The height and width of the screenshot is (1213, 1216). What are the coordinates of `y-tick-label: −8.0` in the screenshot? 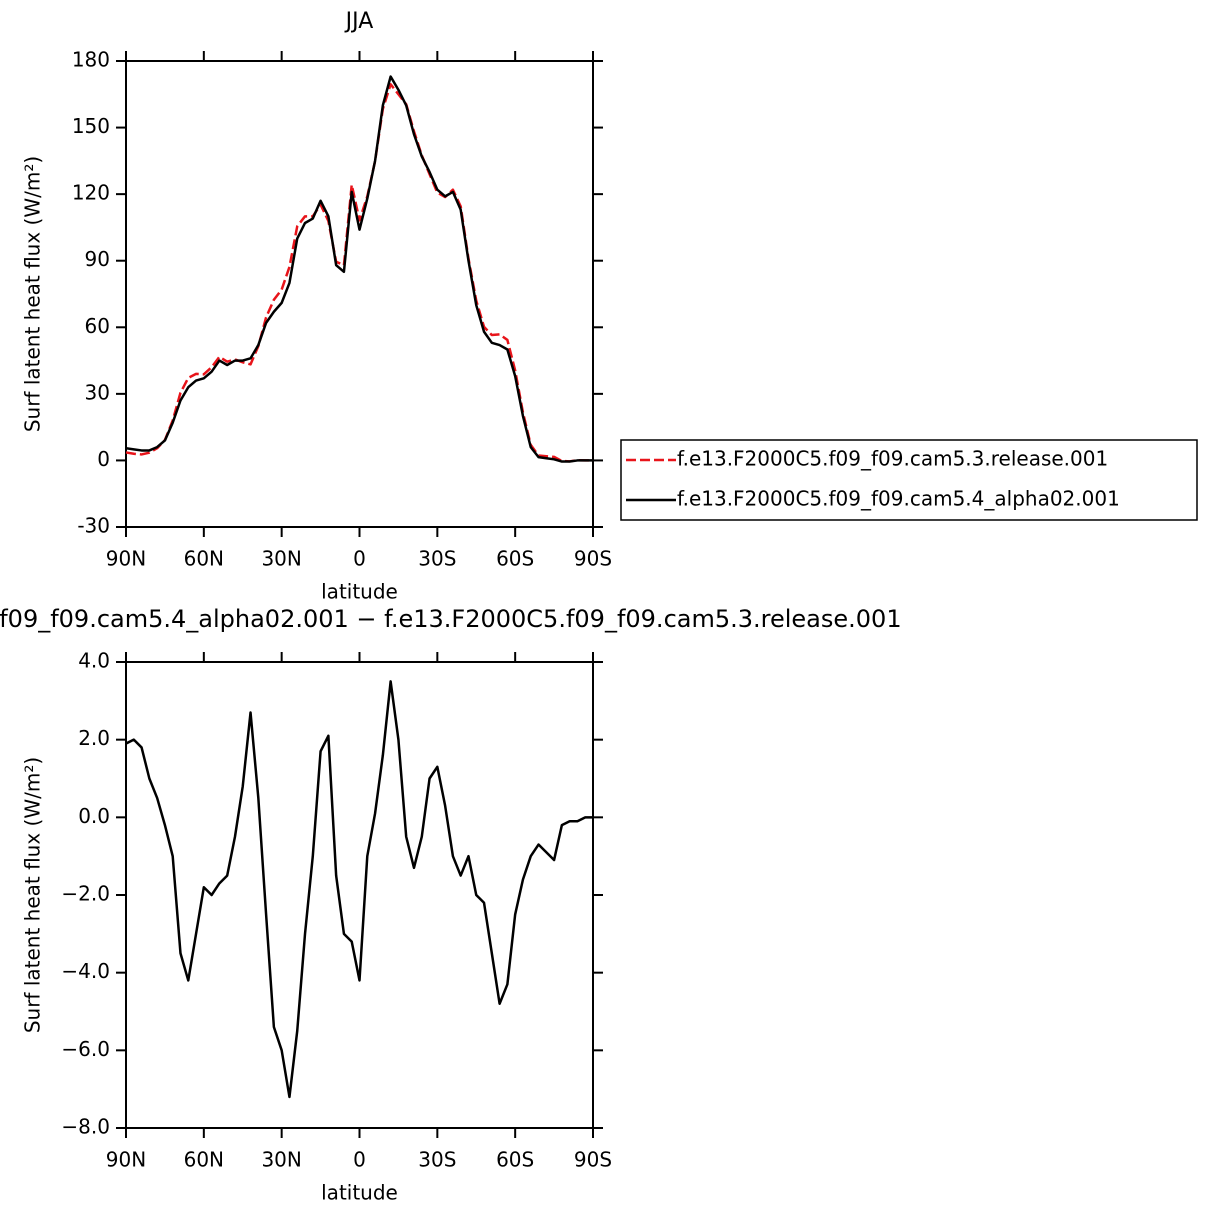 It's located at (85, 1127).